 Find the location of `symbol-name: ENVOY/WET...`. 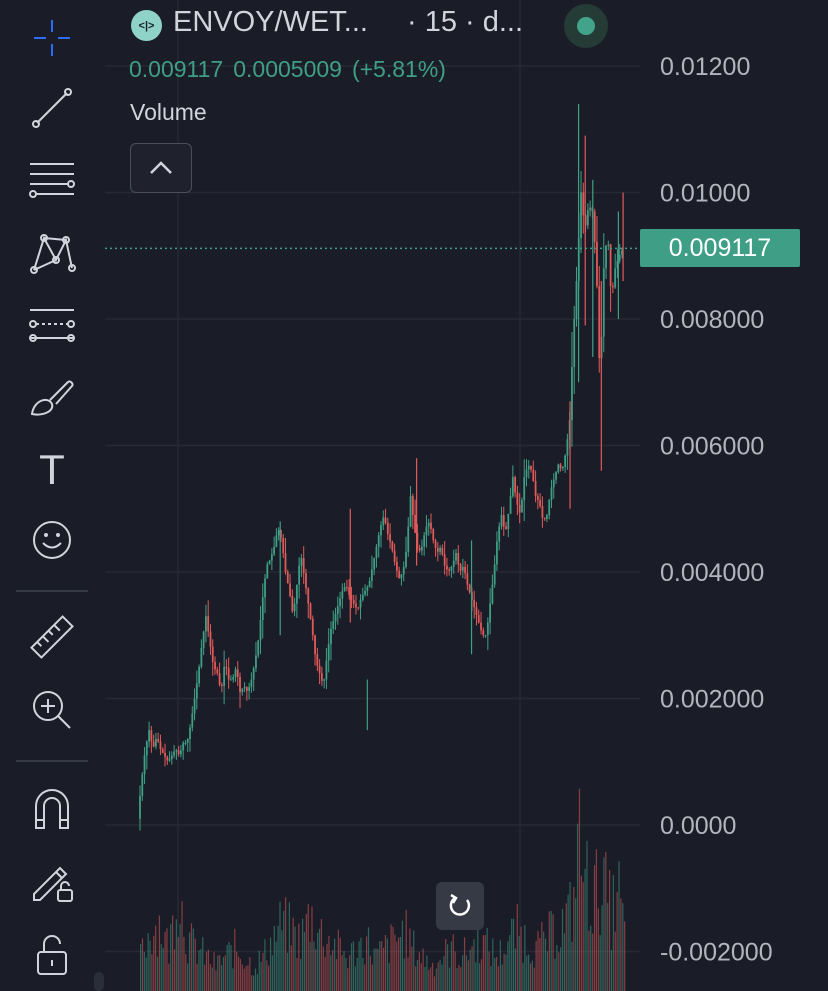

symbol-name: ENVOY/WET... is located at coordinates (270, 22).